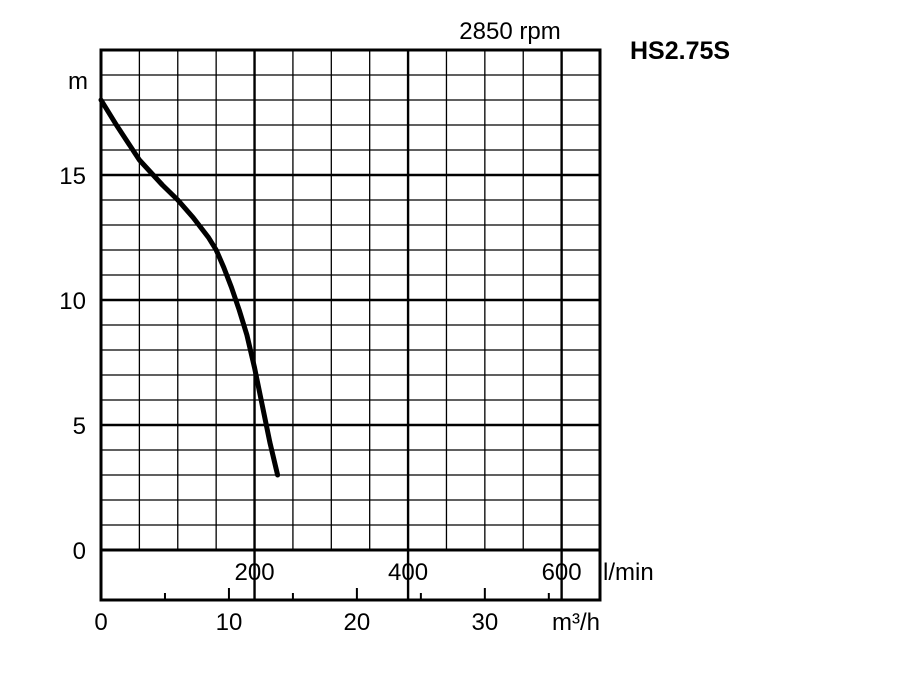 The image size is (900, 700). Describe the element at coordinates (356, 594) in the screenshot. I see `m3h-tick-marks` at that location.